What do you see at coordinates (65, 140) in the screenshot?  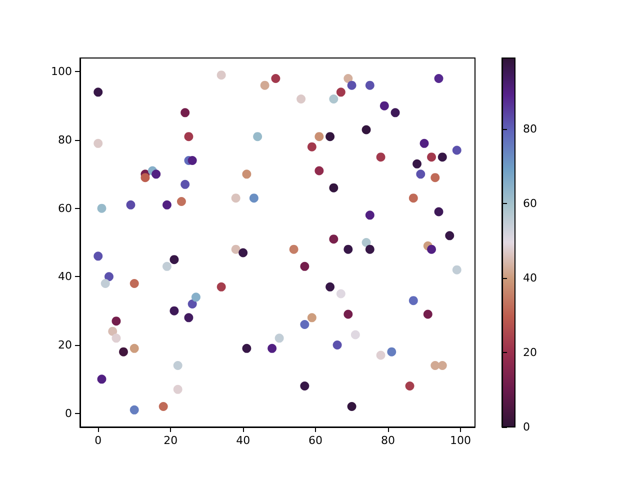 I see `y-tick-label: 80` at bounding box center [65, 140].